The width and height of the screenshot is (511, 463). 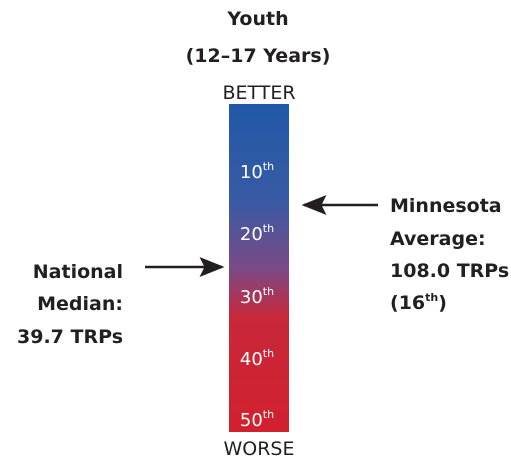 What do you see at coordinates (251, 297) in the screenshot?
I see `label-number: 30` at bounding box center [251, 297].